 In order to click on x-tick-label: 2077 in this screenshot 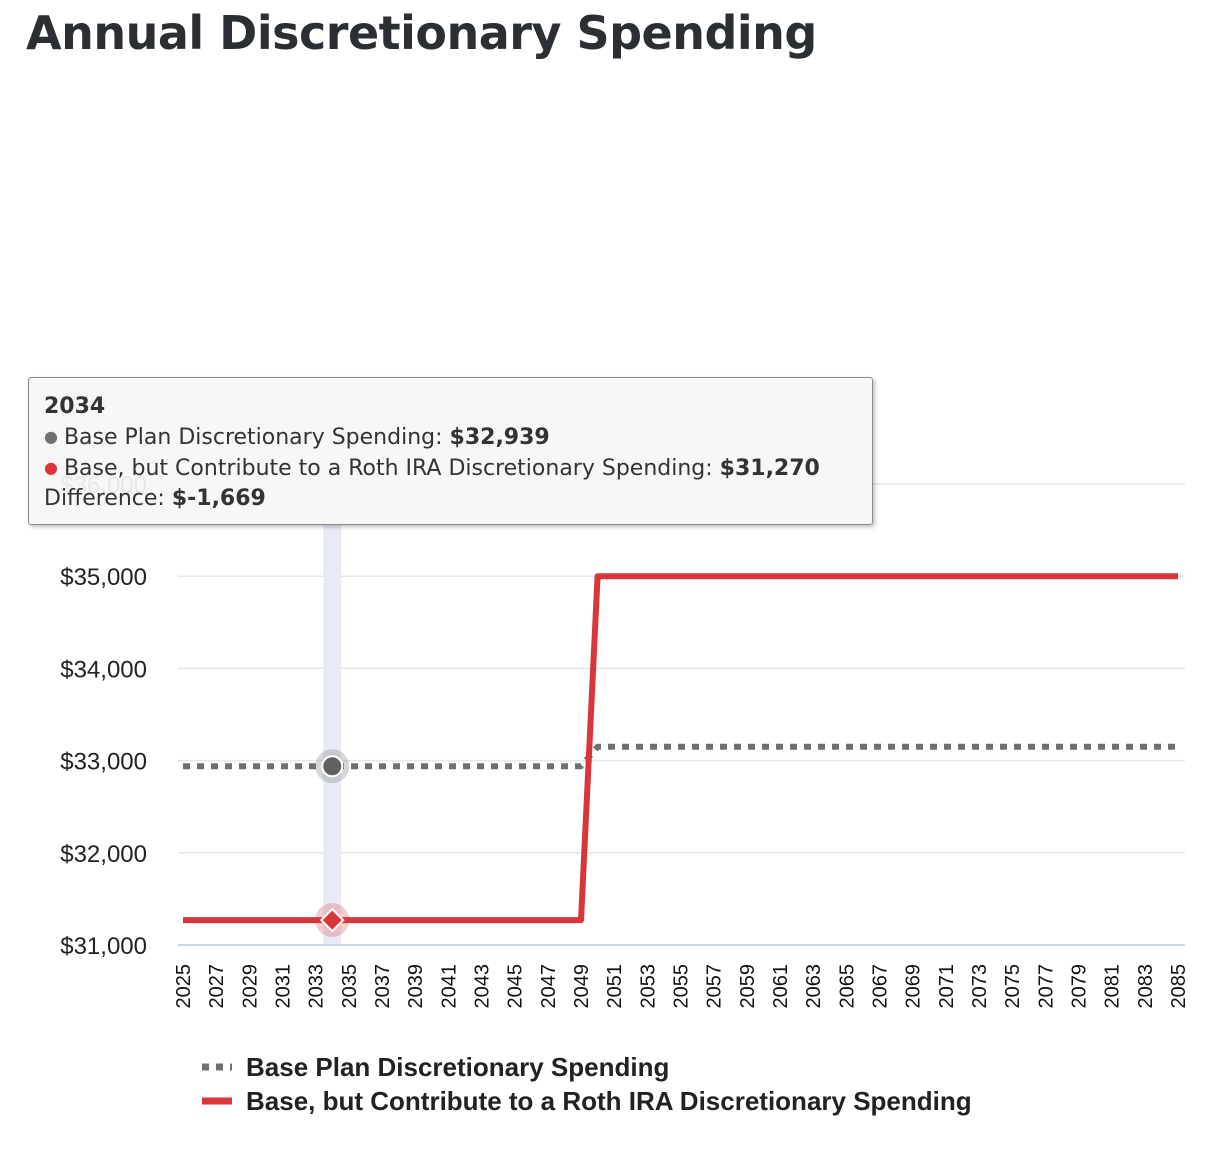, I will do `click(1046, 986)`.